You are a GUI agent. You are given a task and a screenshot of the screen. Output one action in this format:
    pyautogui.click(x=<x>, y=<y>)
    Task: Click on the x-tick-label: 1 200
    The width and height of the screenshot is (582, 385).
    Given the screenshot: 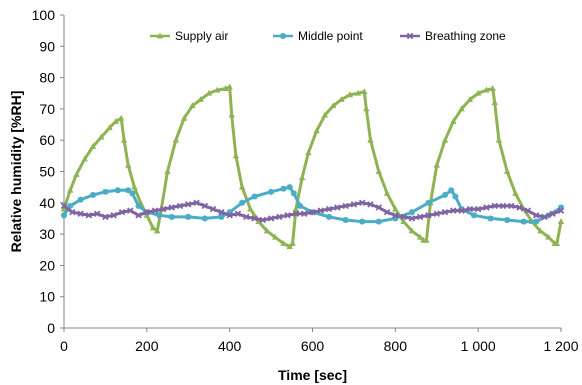 What is the action you would take?
    pyautogui.click(x=560, y=346)
    